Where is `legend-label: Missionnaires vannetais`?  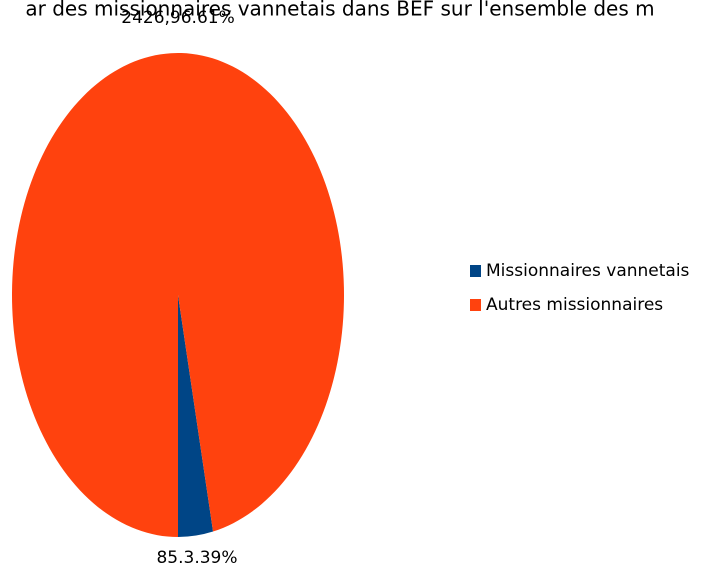 legend-label: Missionnaires vannetais is located at coordinates (588, 271).